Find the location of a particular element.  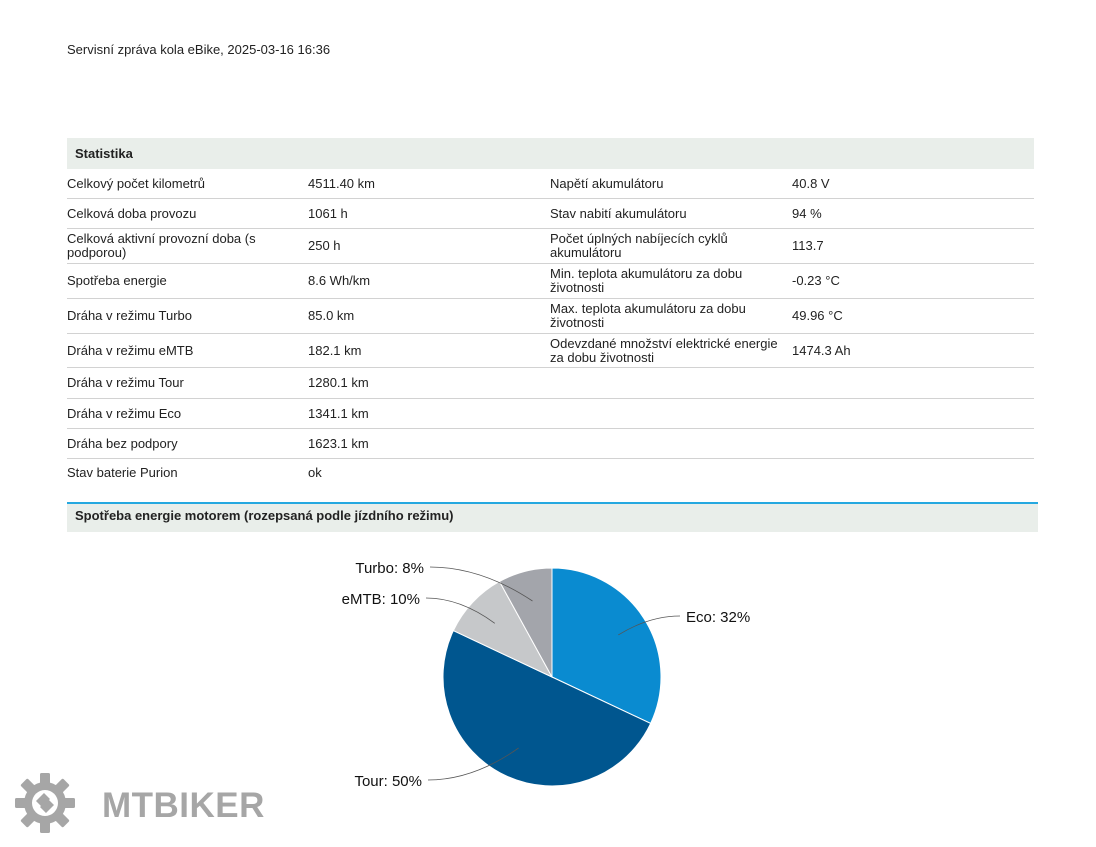

pie-slice-label: eMTB: 10% is located at coordinates (381, 599).